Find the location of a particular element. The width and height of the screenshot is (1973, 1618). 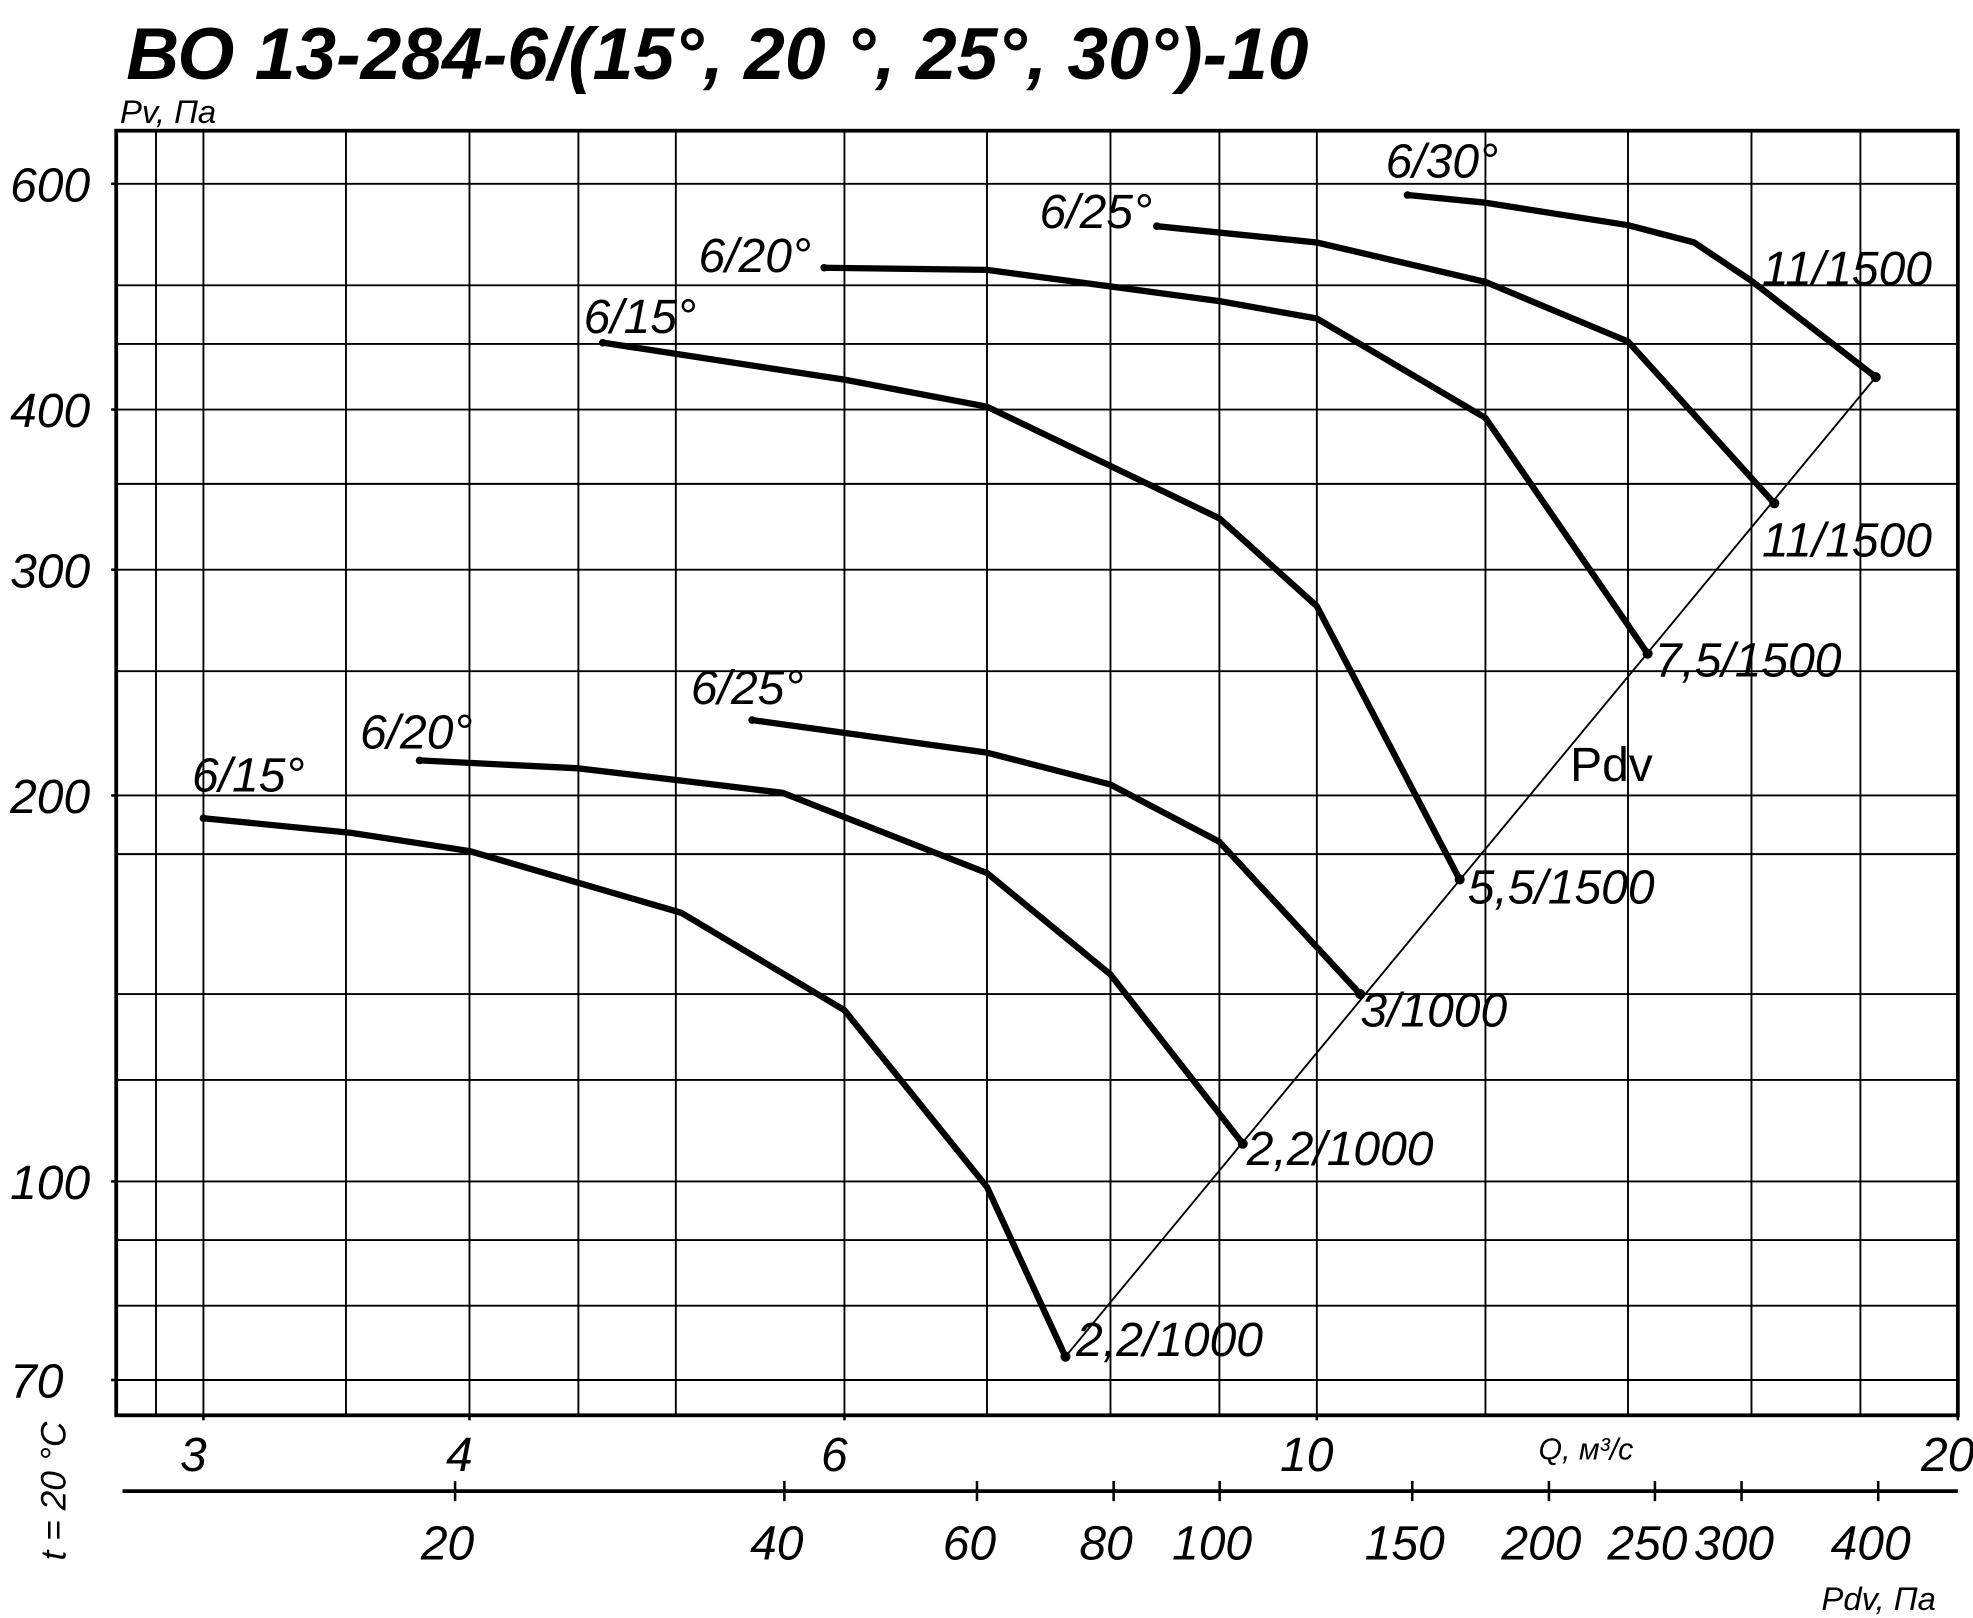

x2-tick-label: 60 is located at coordinates (970, 1543).